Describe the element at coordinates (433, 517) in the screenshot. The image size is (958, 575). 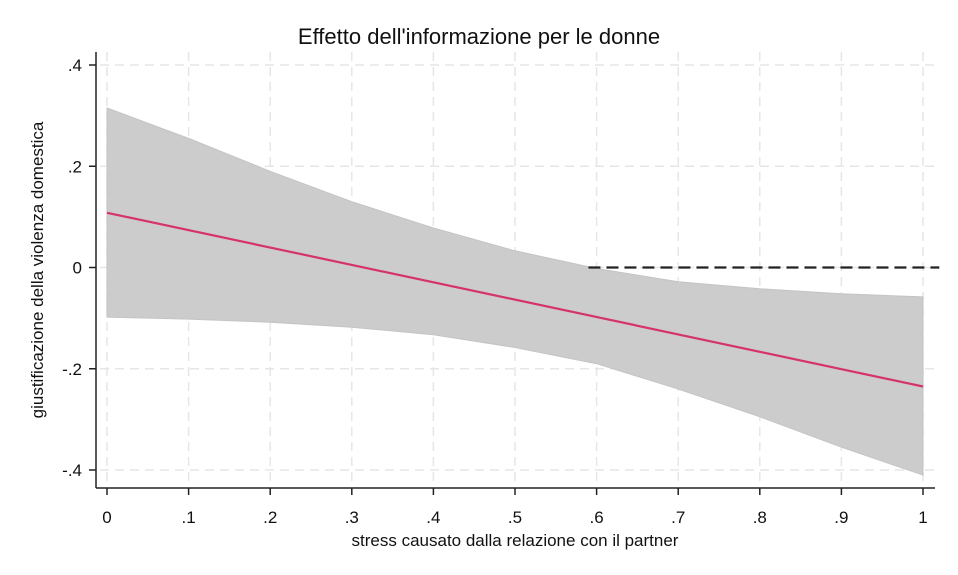
I see `x-tick-label: .4` at that location.